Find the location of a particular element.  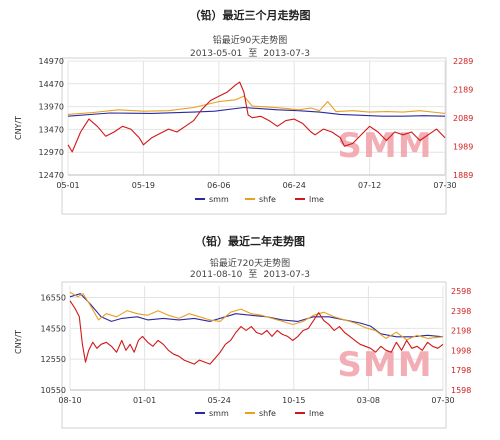

y-tick-label: 10550 is located at coordinates (53, 390).